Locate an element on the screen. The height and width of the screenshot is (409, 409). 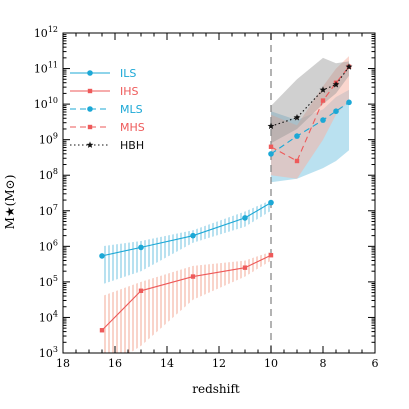
legend-marker-mhs is located at coordinates (90, 127).